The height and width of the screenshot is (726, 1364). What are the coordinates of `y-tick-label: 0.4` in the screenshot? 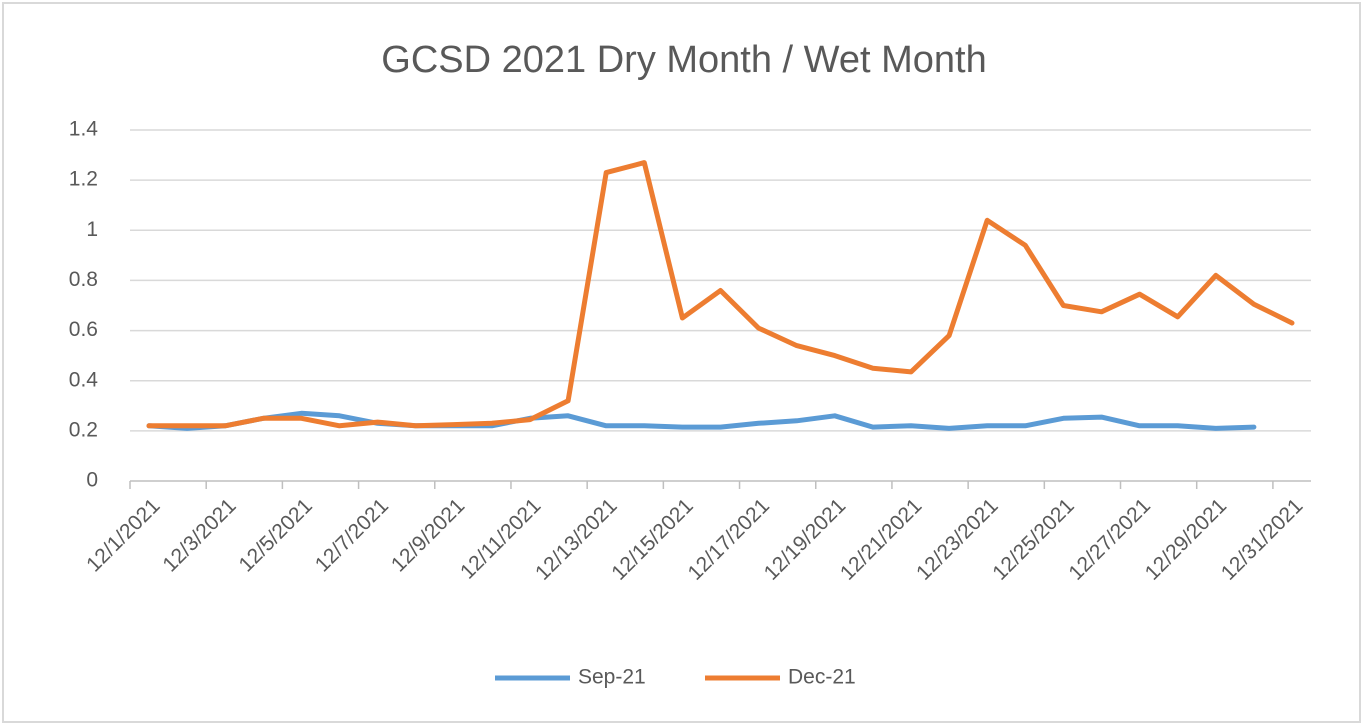 It's located at (84, 379).